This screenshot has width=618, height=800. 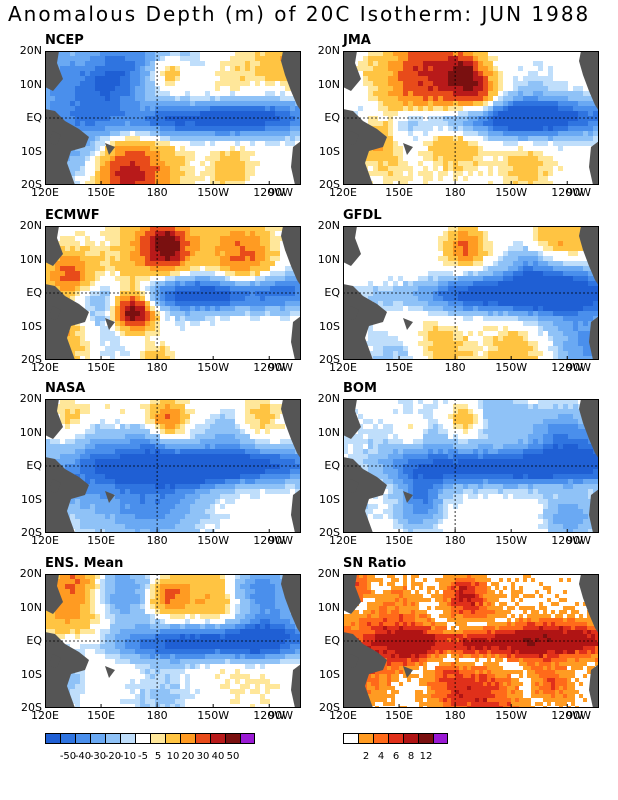 I want to click on colorbar-label: 40, so click(x=218, y=756).